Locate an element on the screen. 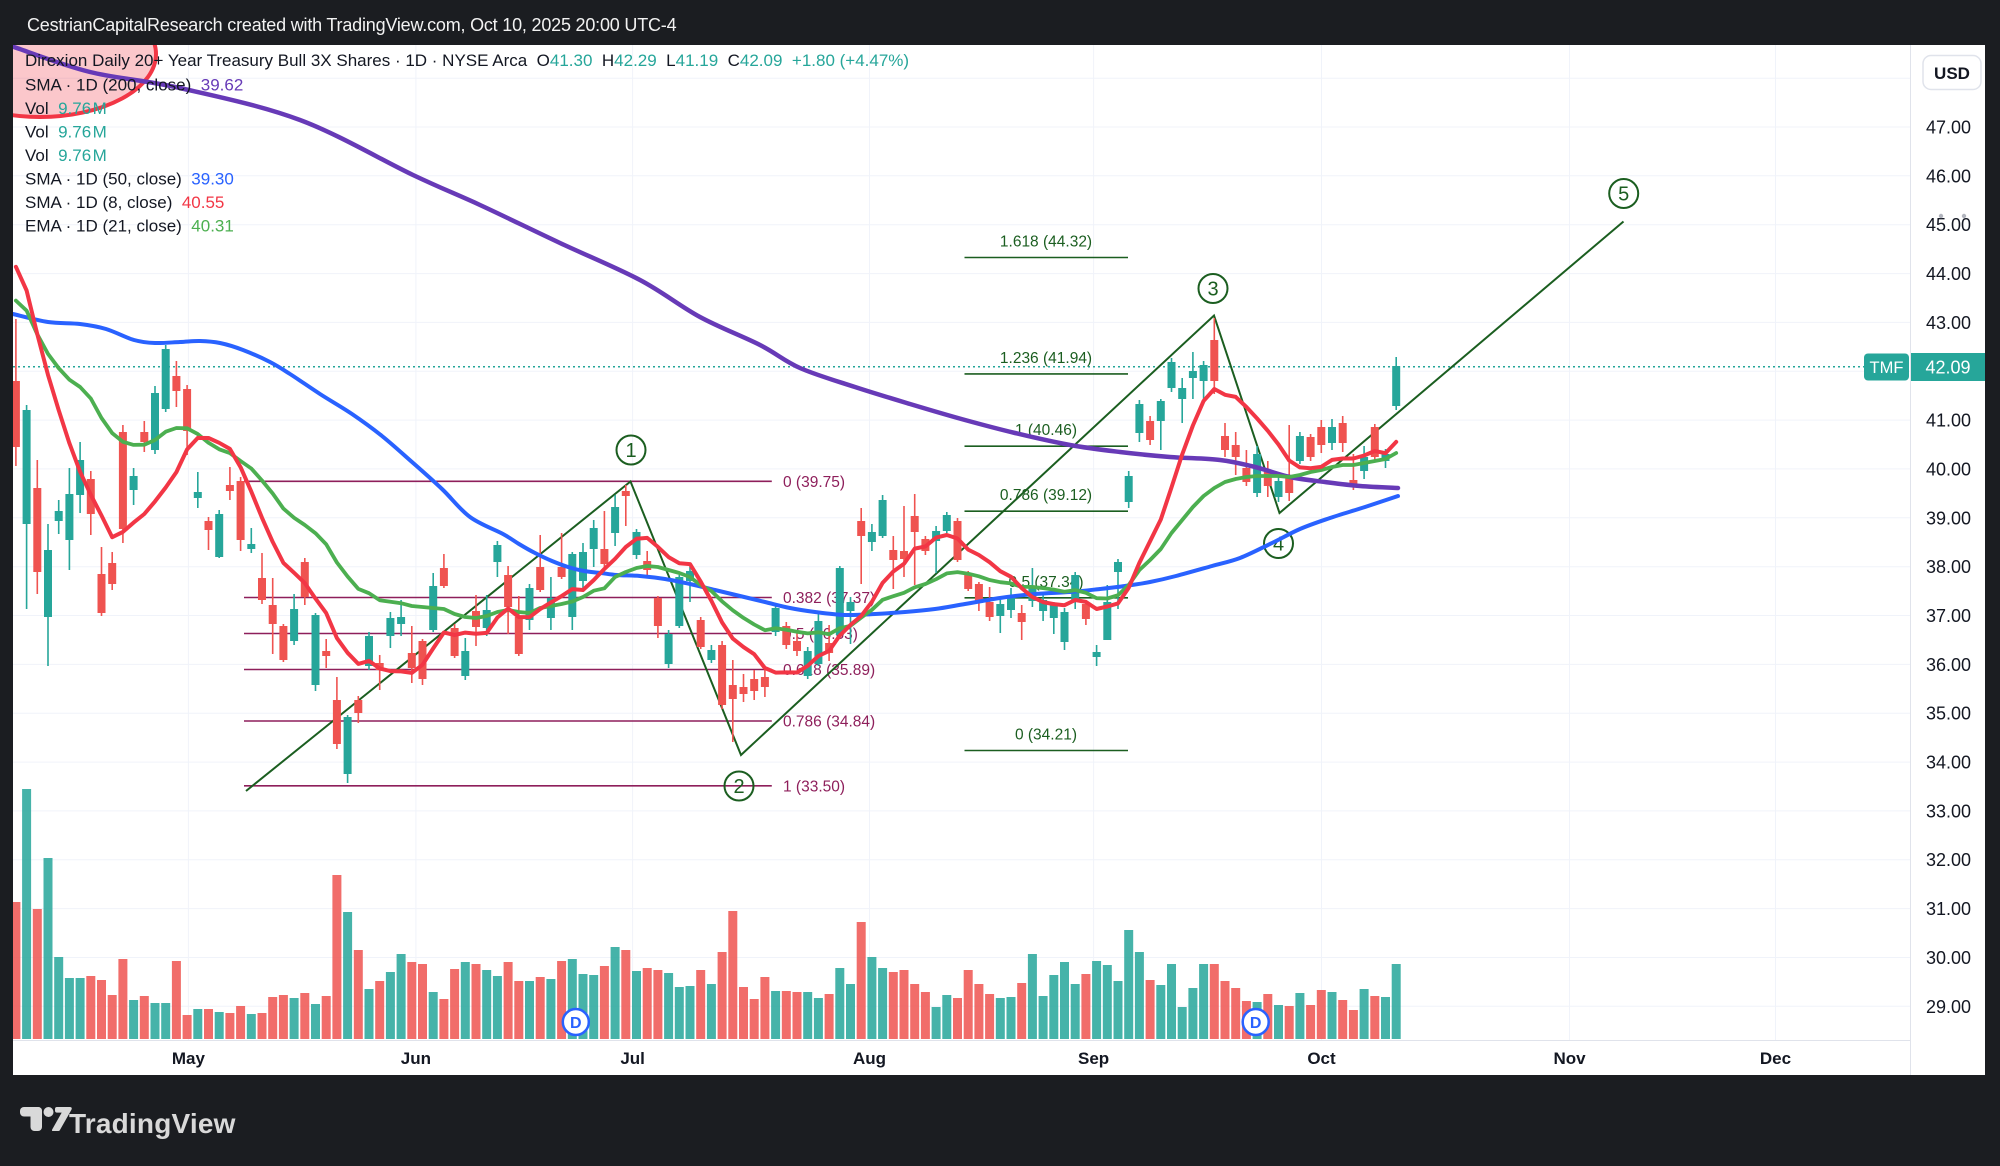 Image resolution: width=2000 pixels, height=1166 pixels. svg-text: 1.618 (44.32) is located at coordinates (1046, 242).